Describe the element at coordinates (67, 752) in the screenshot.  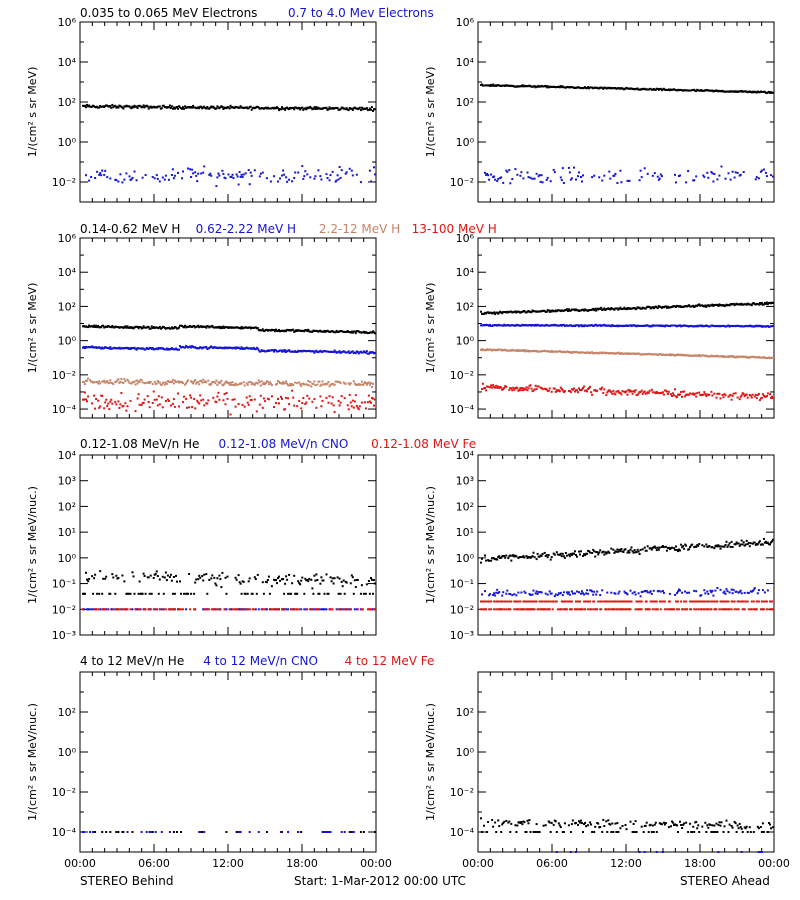
I see `y-tick-label: 10⁰` at that location.